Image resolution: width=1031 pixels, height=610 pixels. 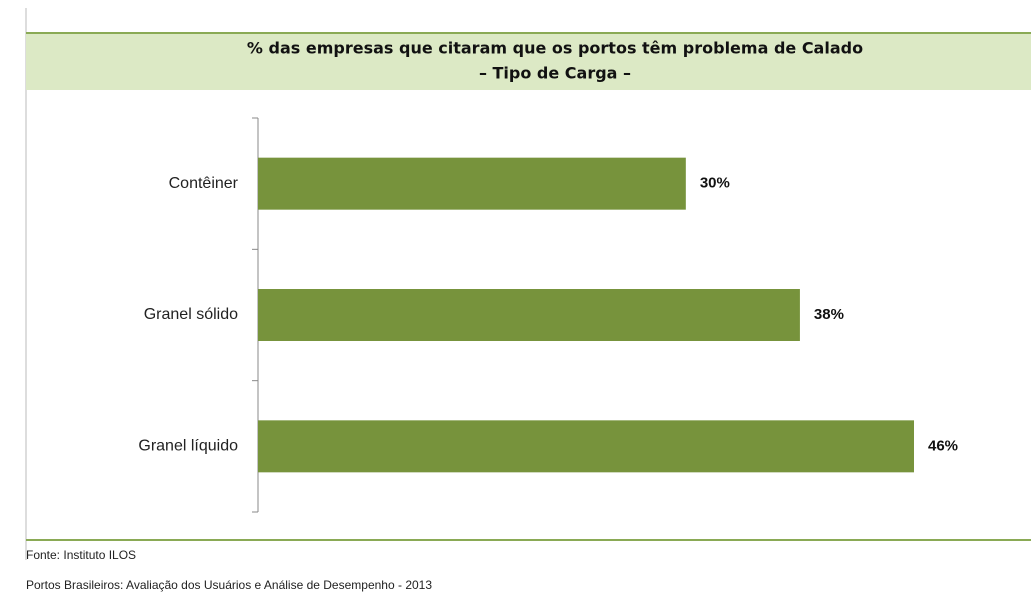 What do you see at coordinates (829, 314) in the screenshot?
I see `data-label: 38%` at bounding box center [829, 314].